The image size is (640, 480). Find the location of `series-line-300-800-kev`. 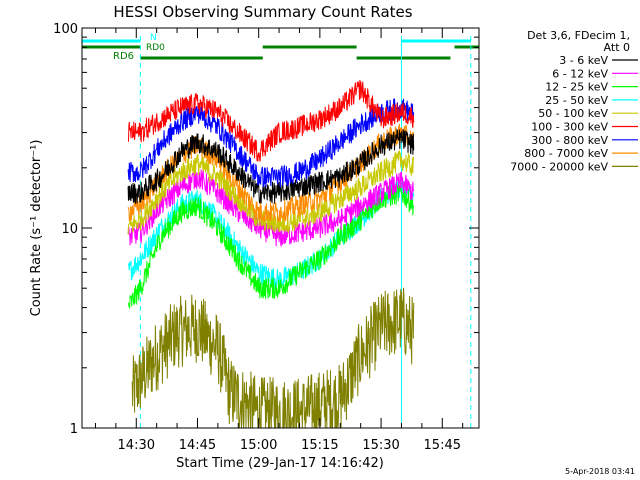

series-line-300-800-kev is located at coordinates (271, 143).